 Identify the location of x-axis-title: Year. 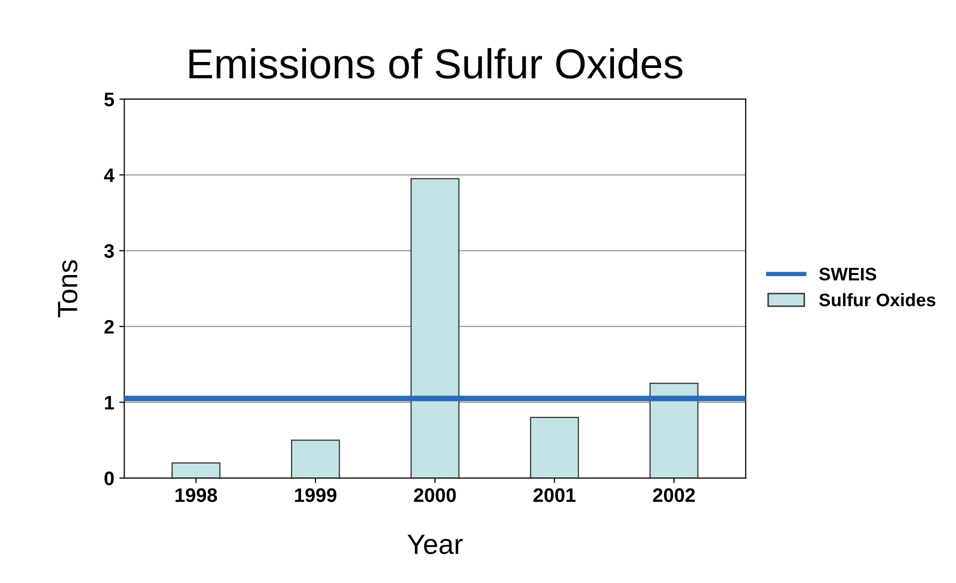
(435, 544).